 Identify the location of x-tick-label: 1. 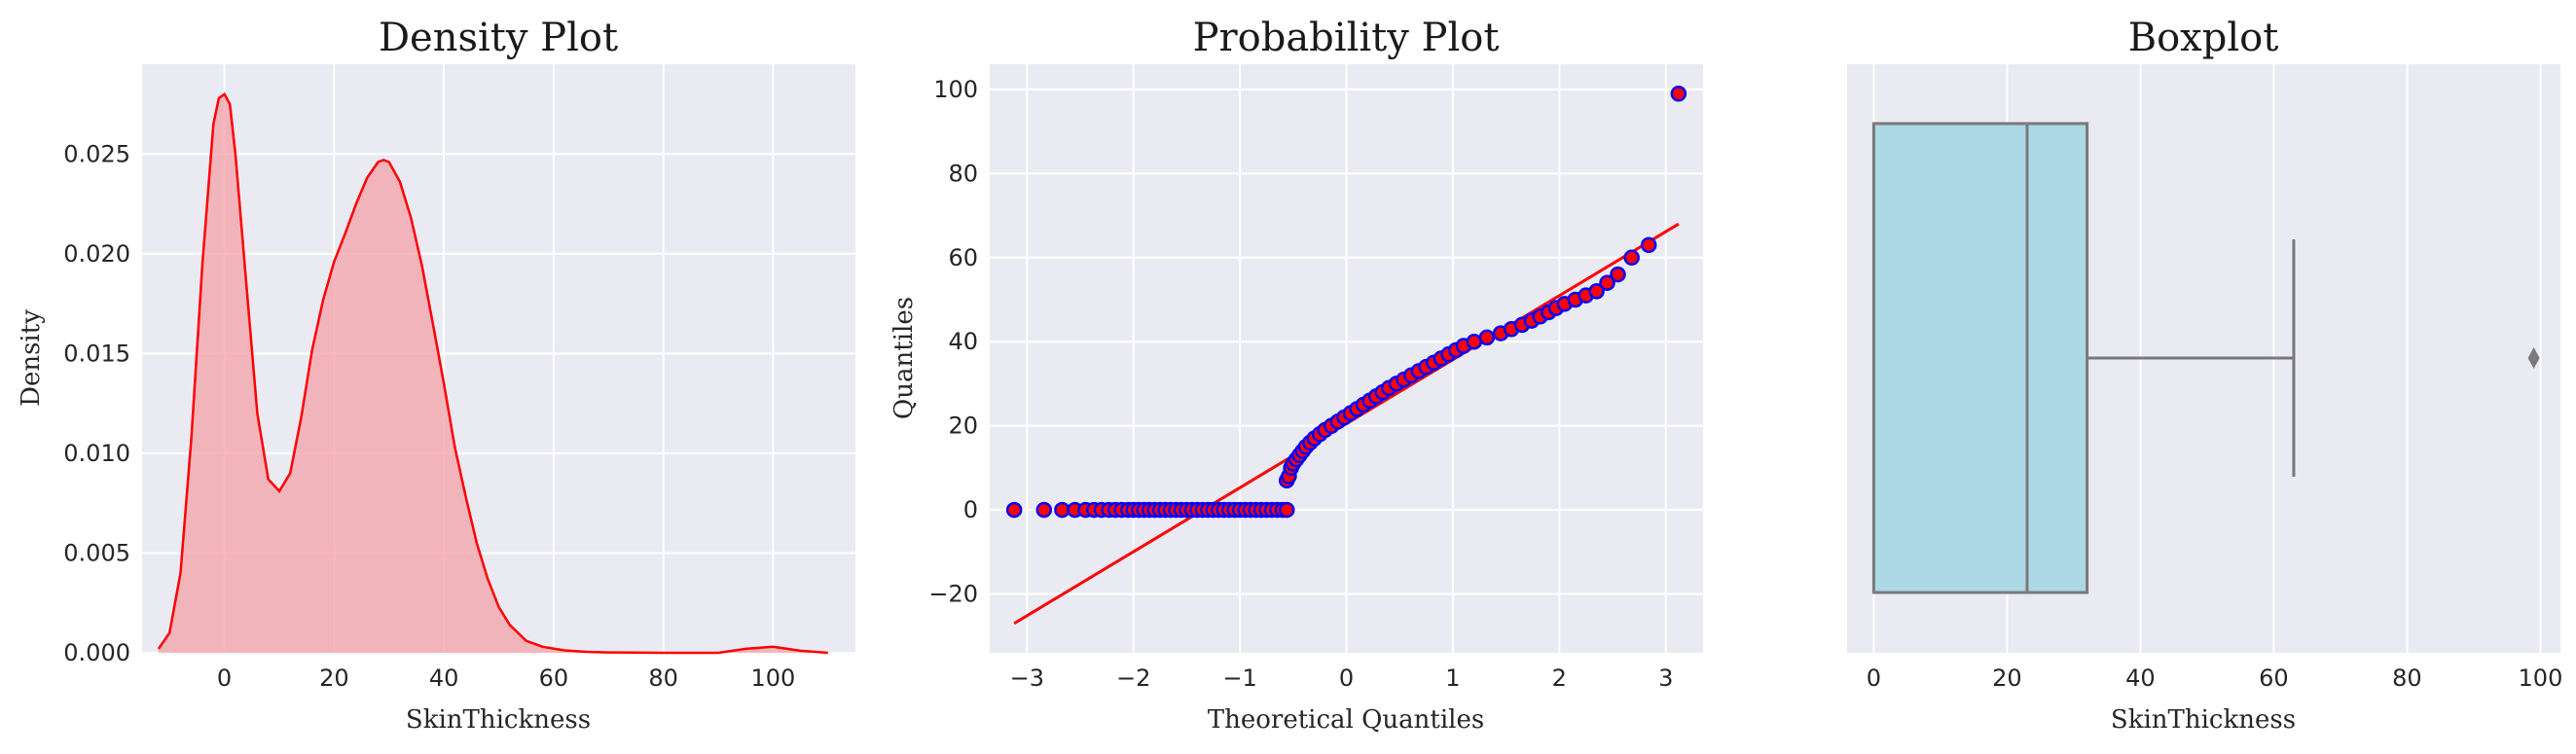
(1452, 678).